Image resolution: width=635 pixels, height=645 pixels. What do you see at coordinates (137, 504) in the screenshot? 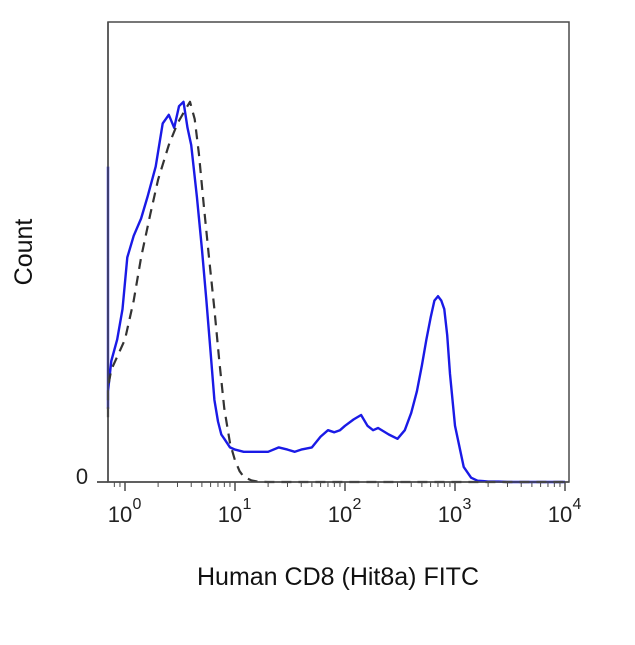
I see `x-tick-exponent: 0` at bounding box center [137, 504].